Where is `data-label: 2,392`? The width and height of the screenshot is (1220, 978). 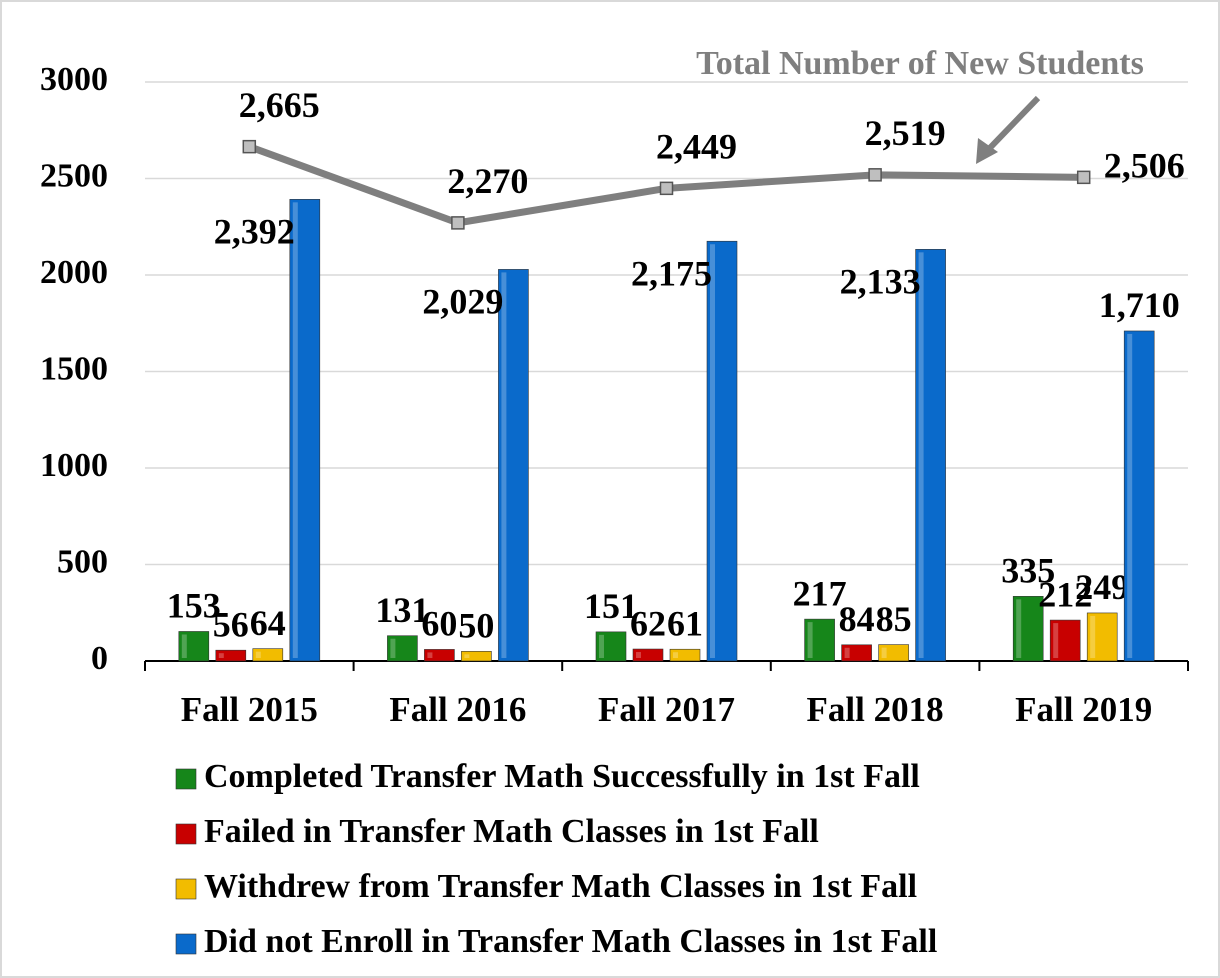
data-label: 2,392 is located at coordinates (254, 232).